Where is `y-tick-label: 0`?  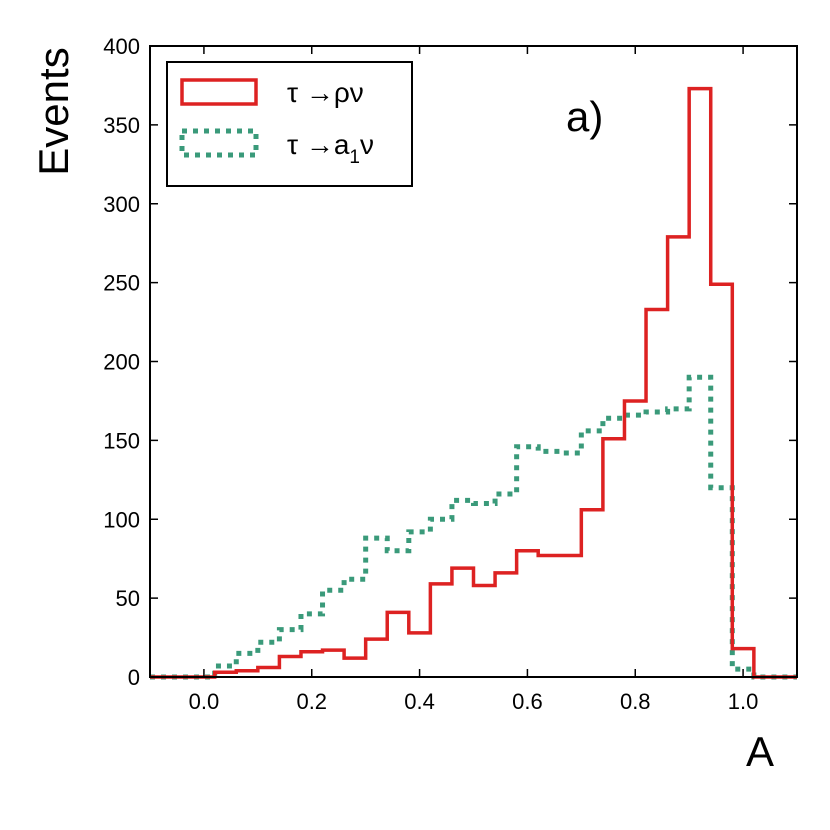 y-tick-label: 0 is located at coordinates (134, 677).